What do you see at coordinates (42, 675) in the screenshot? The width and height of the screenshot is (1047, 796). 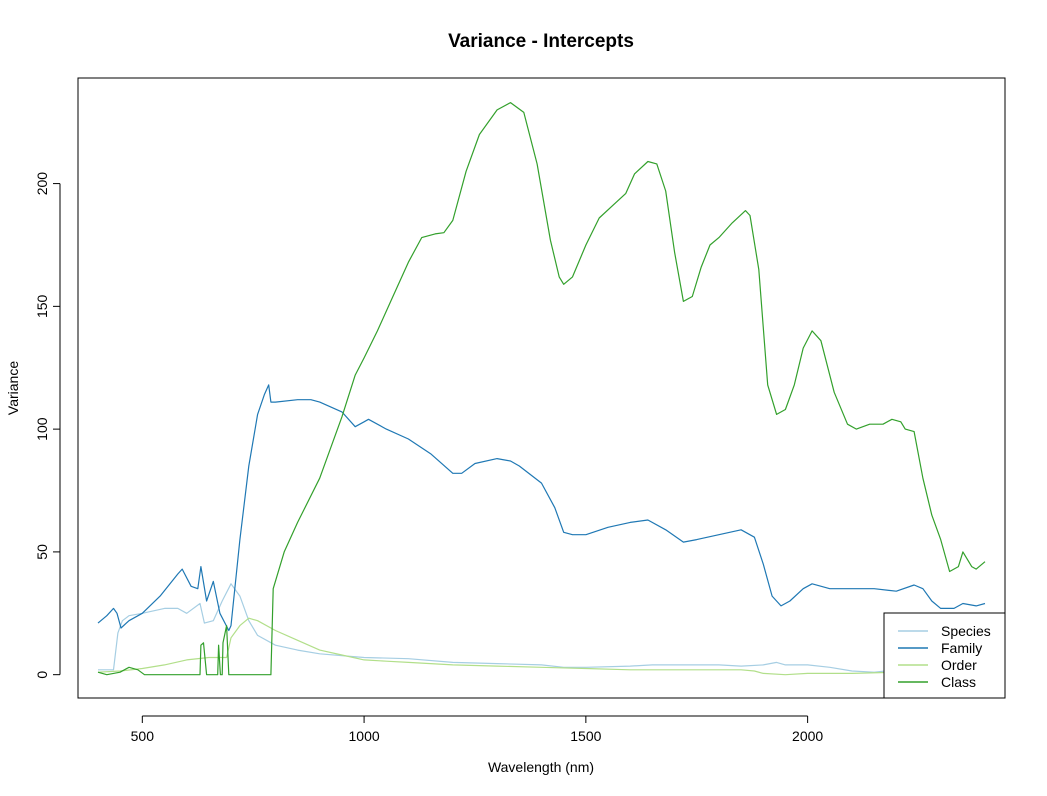 I see `y-tick-label: 0` at bounding box center [42, 675].